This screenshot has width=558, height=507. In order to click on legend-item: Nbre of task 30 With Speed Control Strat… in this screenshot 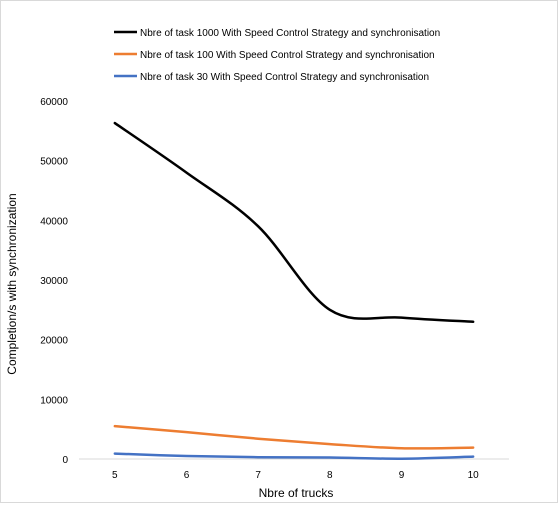, I will do `click(271, 77)`.